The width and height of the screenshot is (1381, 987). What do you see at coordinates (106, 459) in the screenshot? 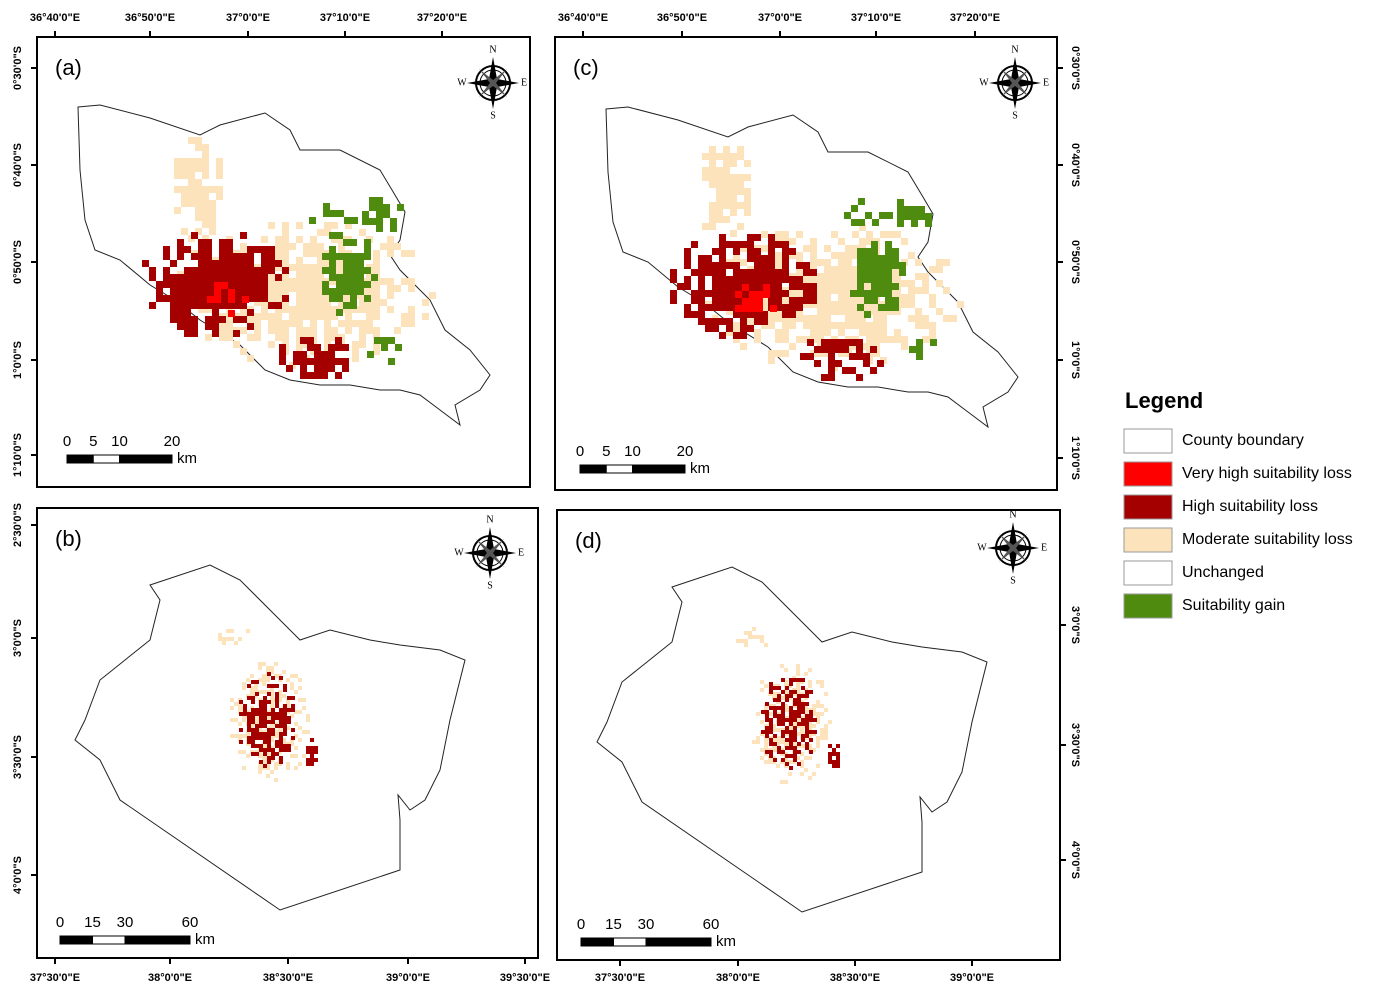
I see `scale-bar` at bounding box center [106, 459].